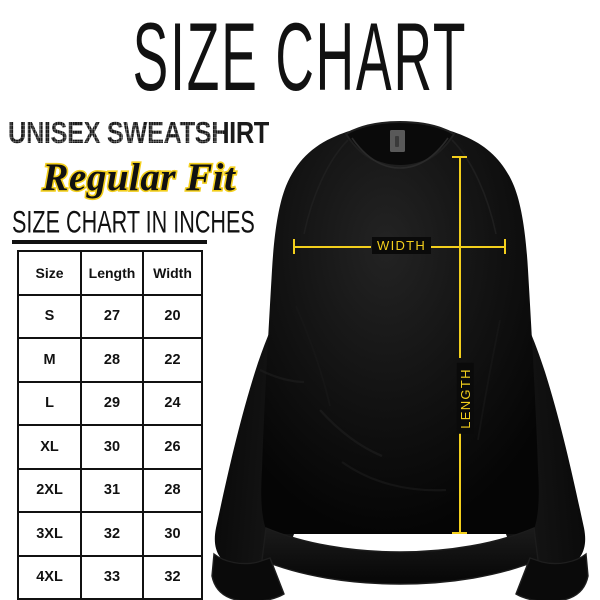 The image size is (600, 600). I want to click on cell-width: 22, so click(172, 360).